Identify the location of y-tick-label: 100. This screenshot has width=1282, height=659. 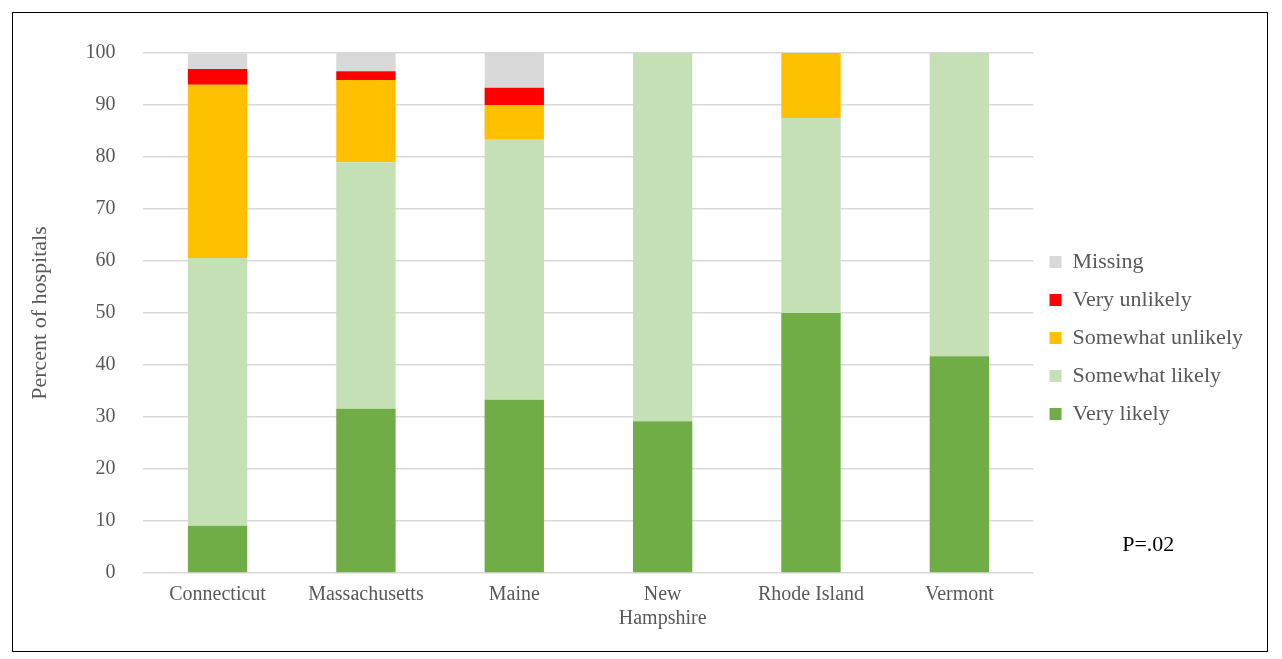
(100, 51).